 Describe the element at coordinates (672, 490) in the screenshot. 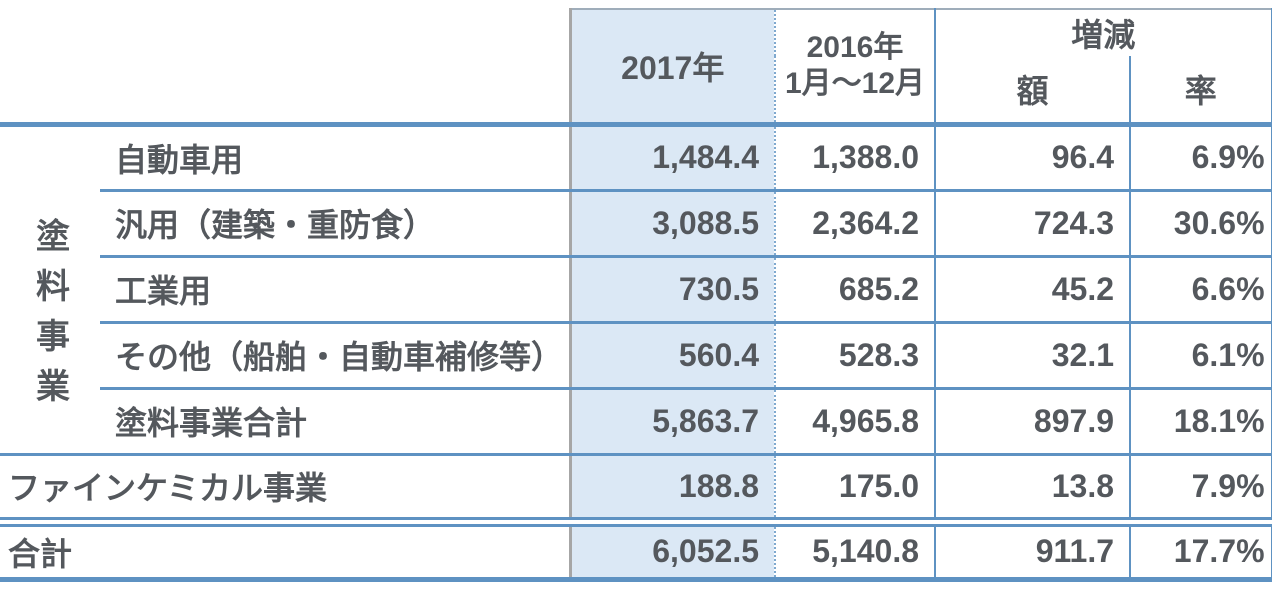

I see `value-2017: 188.8` at that location.